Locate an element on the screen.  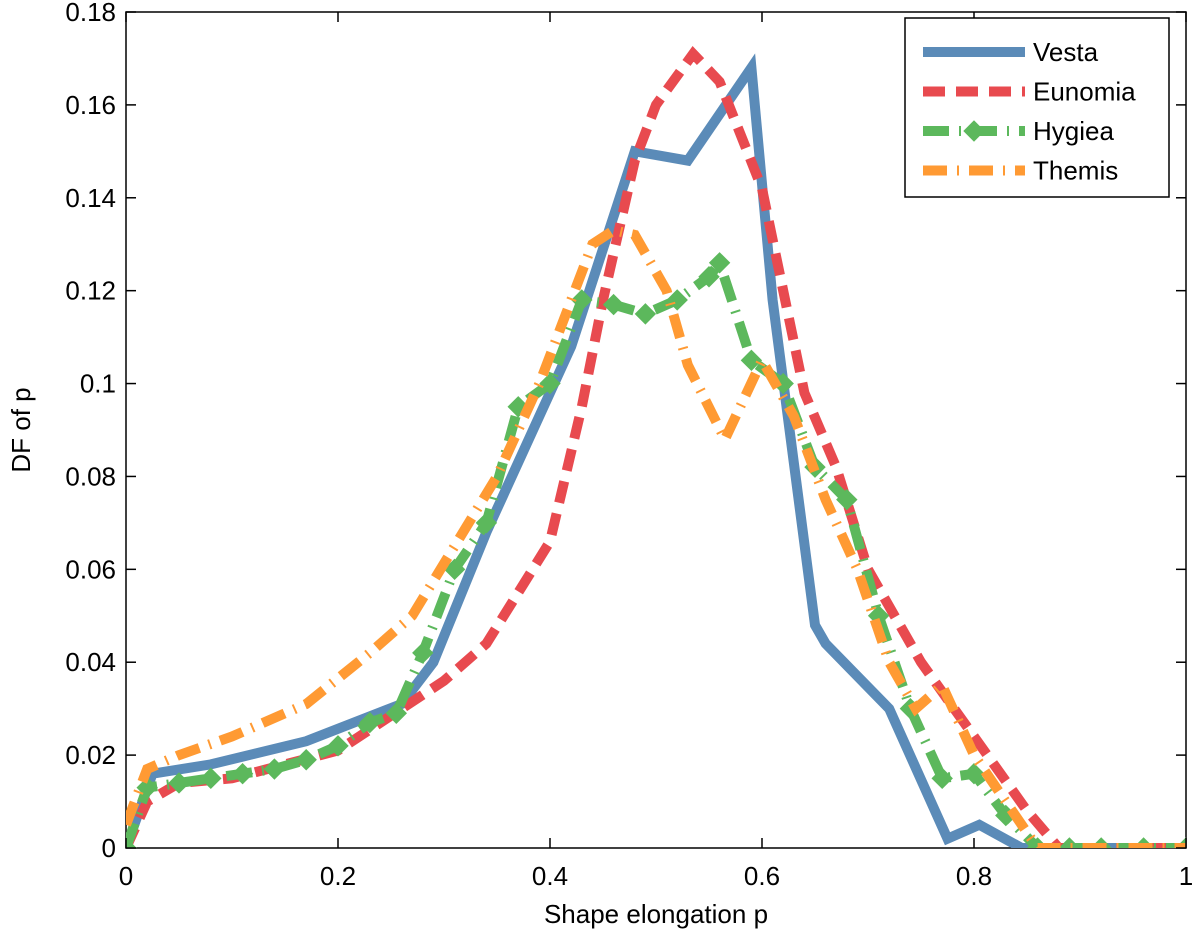
y-tick-labels: 0 0.02 0.04 0.06 0.08 0.1 0.12 0.14 0.16 0.18 is located at coordinates (90, 431).